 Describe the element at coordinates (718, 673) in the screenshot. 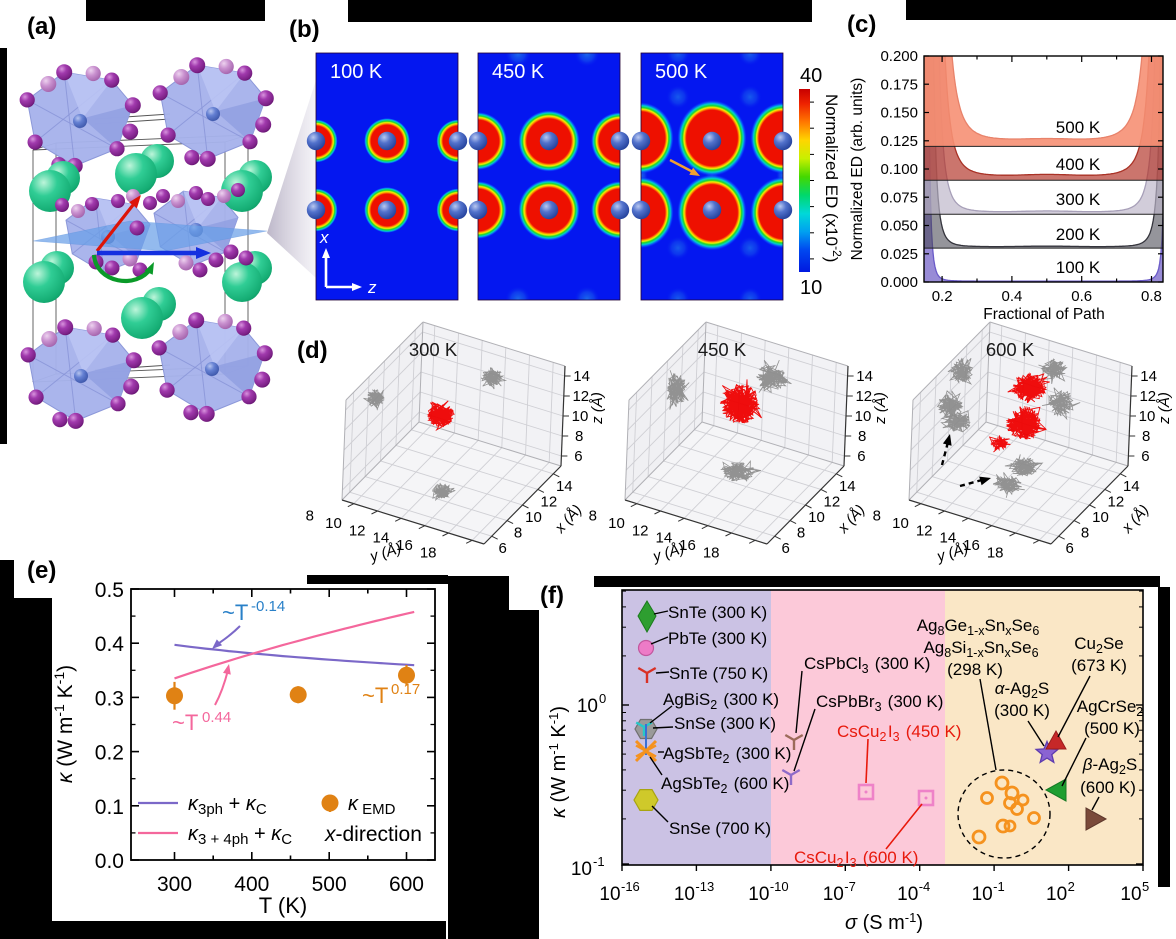

I see `svg-text: SnTe (750 K)` at that location.